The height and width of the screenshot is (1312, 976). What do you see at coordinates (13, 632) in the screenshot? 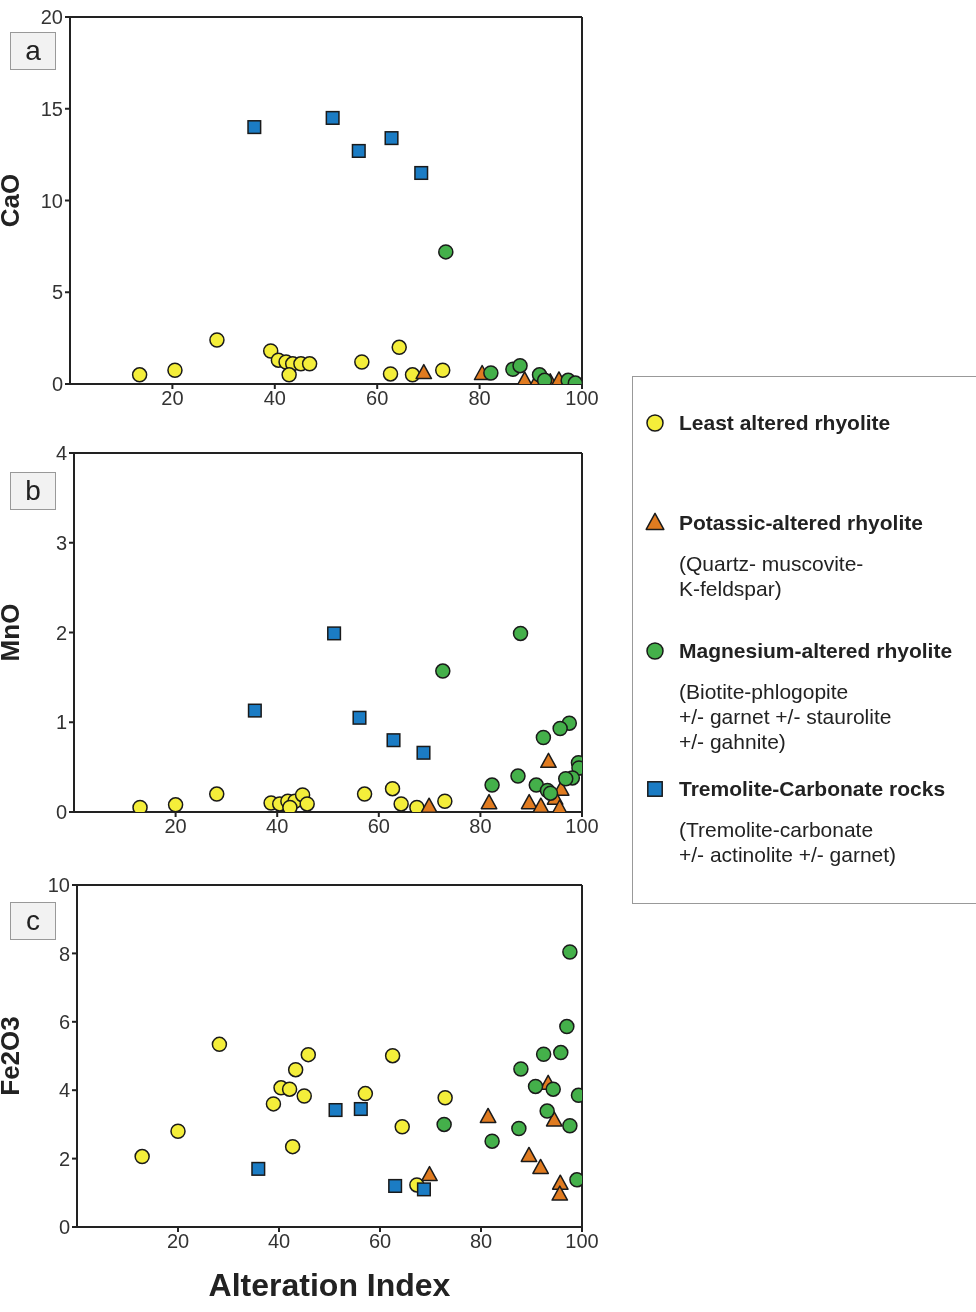
I see `y-axis-title: MnO` at bounding box center [13, 632].